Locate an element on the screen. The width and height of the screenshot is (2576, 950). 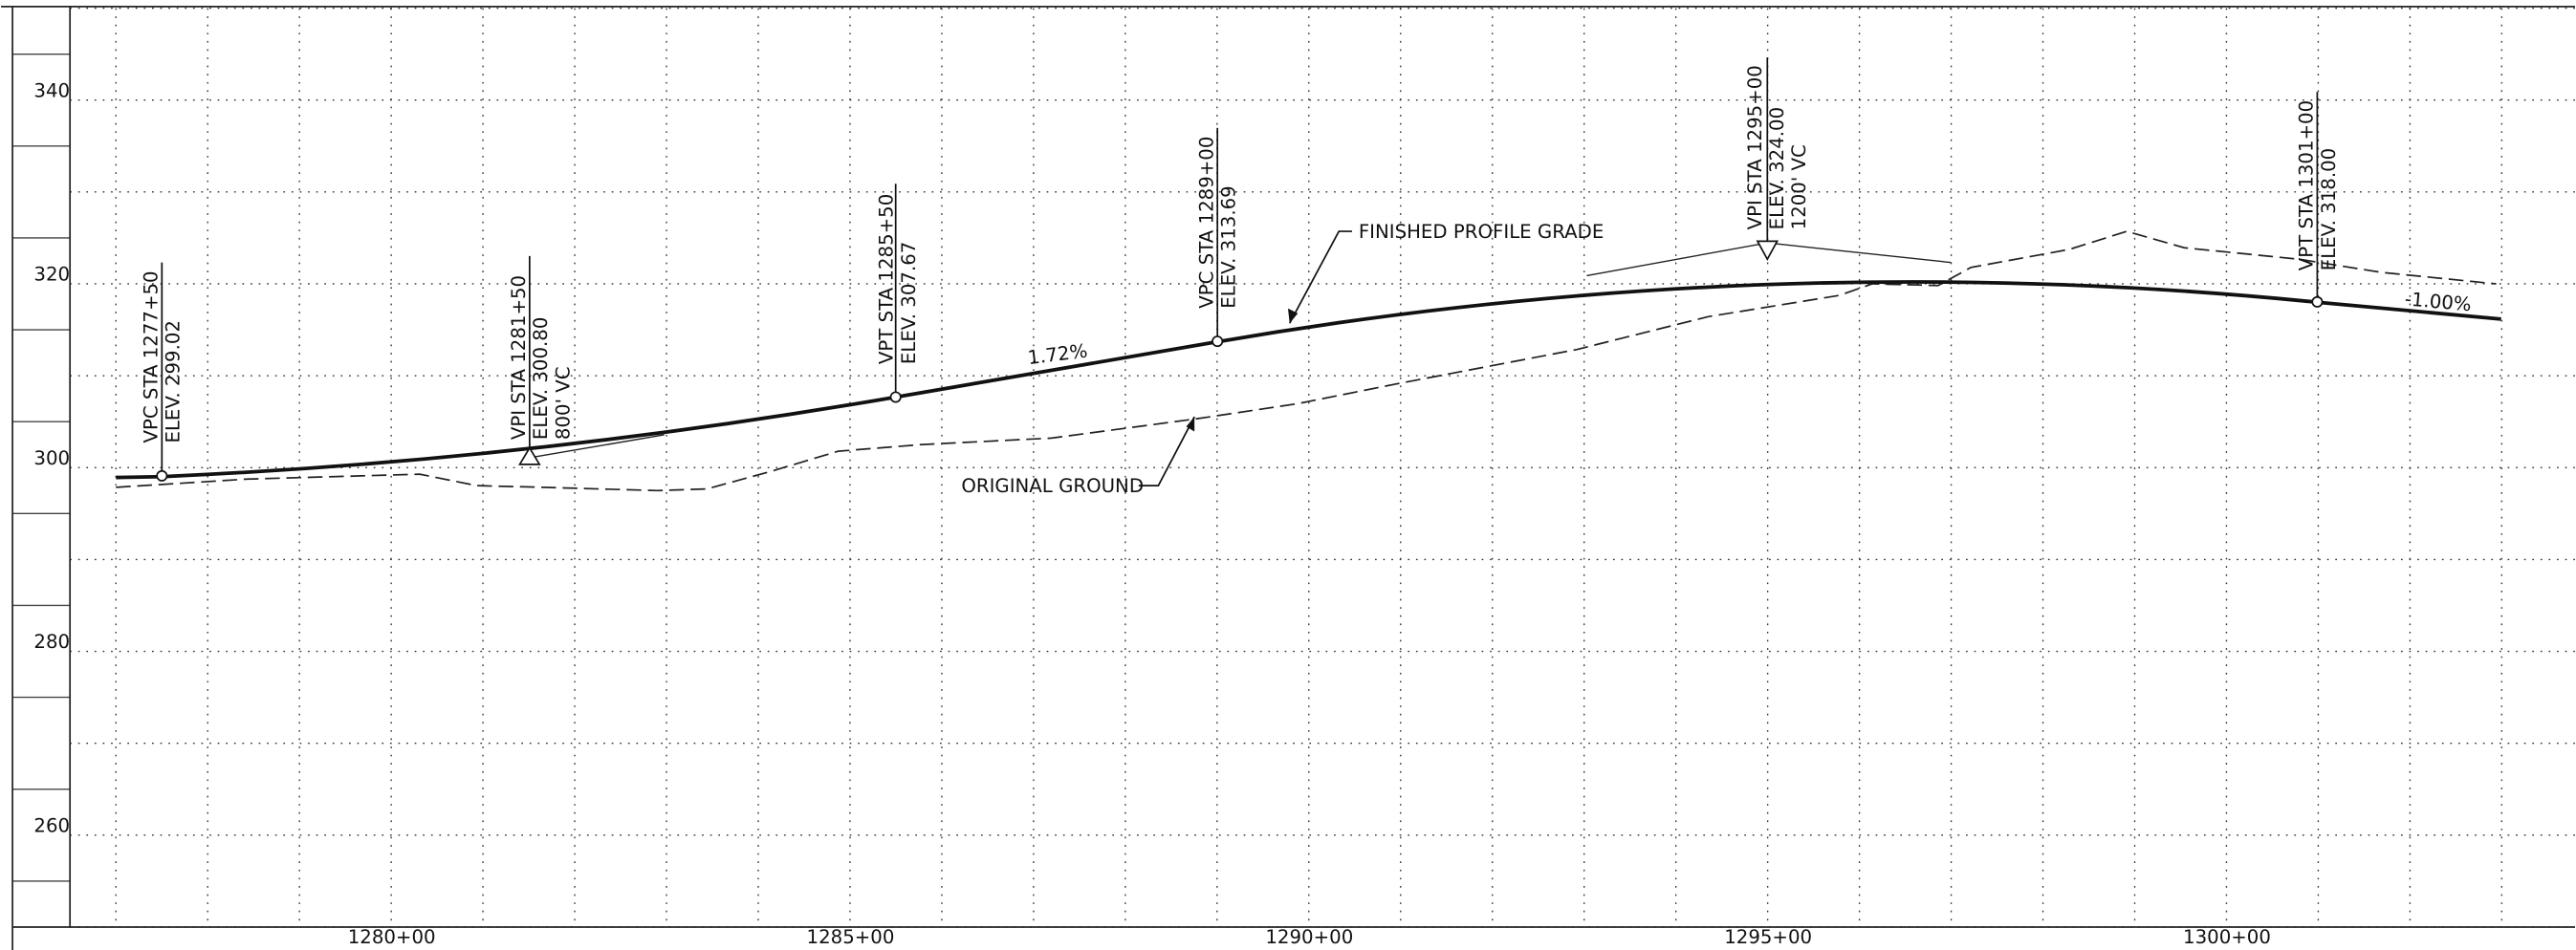
station-label: 800' VC is located at coordinates (563, 403).